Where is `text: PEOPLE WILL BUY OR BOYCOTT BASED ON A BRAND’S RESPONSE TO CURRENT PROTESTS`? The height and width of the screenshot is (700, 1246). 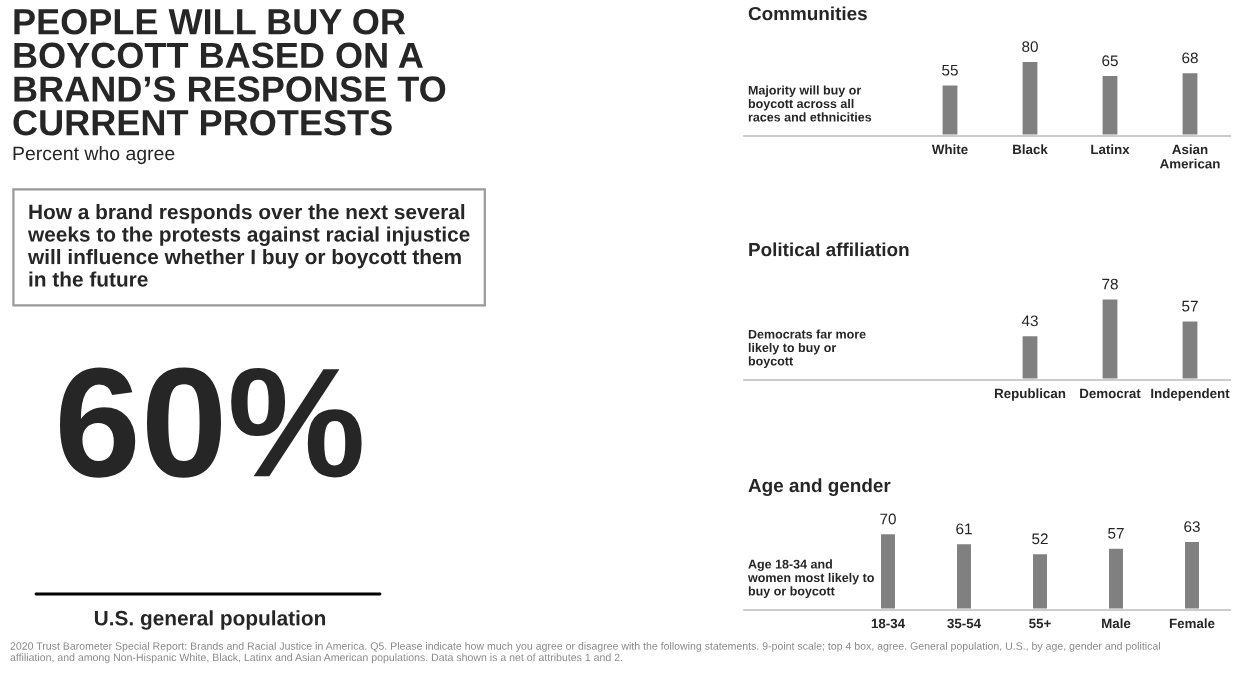
text: PEOPLE WILL BUY OR BOYCOTT BASED ON A BRAND’S RESPONSE TO CURRENT PROTESTS is located at coordinates (229, 72).